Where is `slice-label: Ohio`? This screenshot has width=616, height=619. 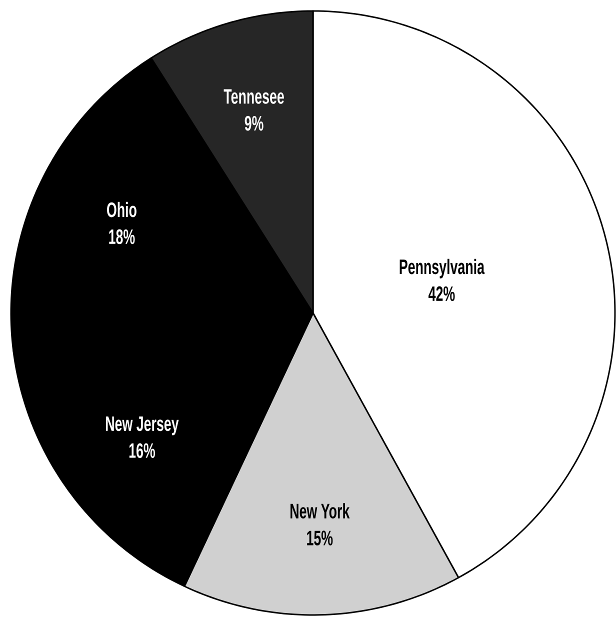 slice-label: Ohio is located at coordinates (121, 210).